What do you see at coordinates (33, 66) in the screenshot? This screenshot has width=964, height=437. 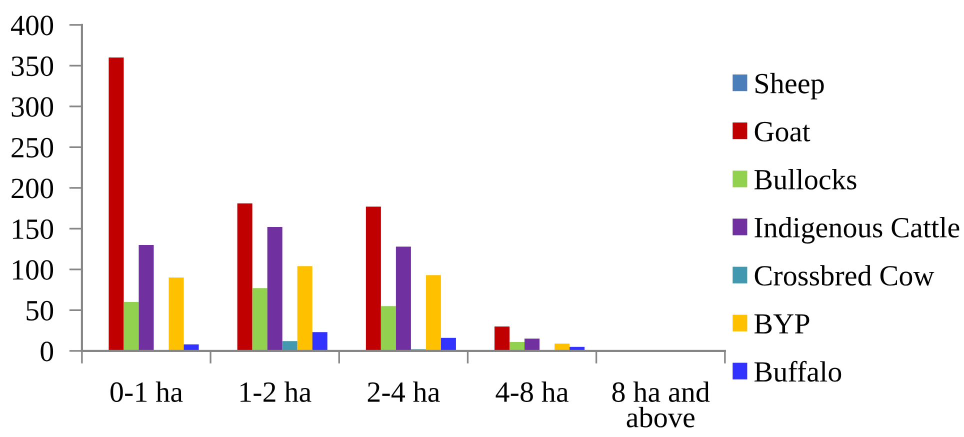 I see `y-tick-label: 350` at bounding box center [33, 66].